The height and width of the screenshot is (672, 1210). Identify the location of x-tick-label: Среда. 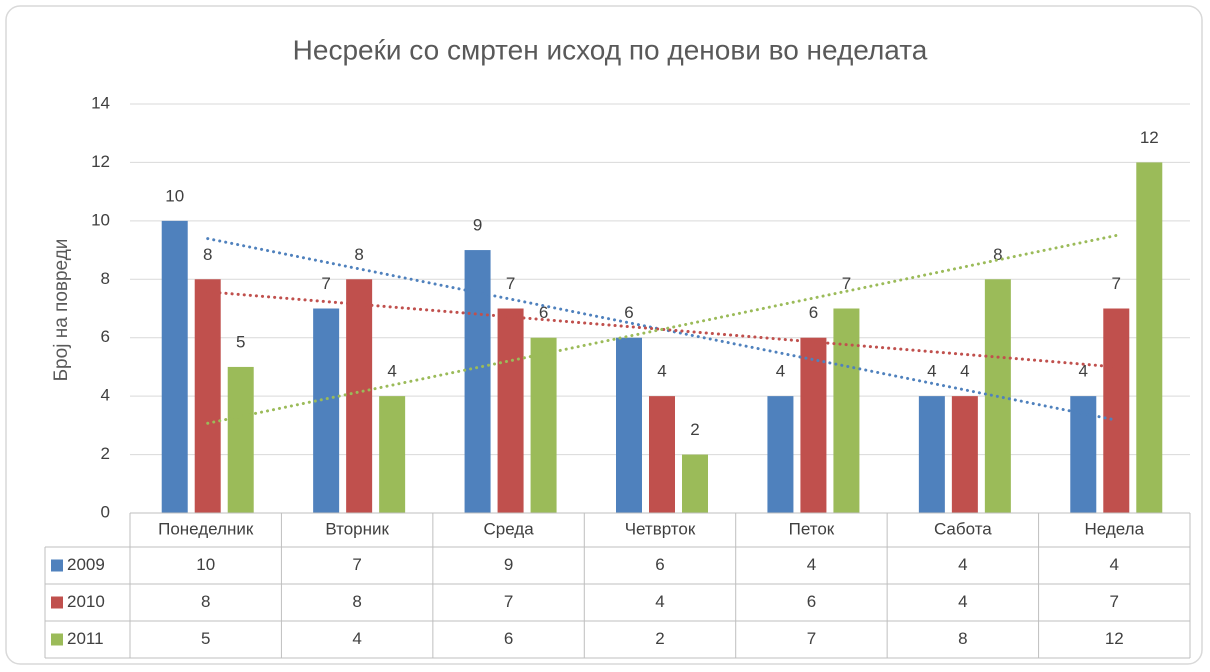
(508, 528).